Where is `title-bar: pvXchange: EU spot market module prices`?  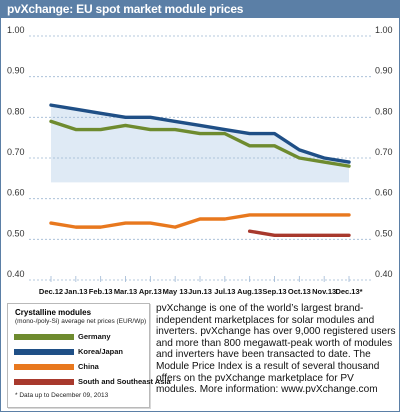
title-bar: pvXchange: EU spot market module prices is located at coordinates (200, 9).